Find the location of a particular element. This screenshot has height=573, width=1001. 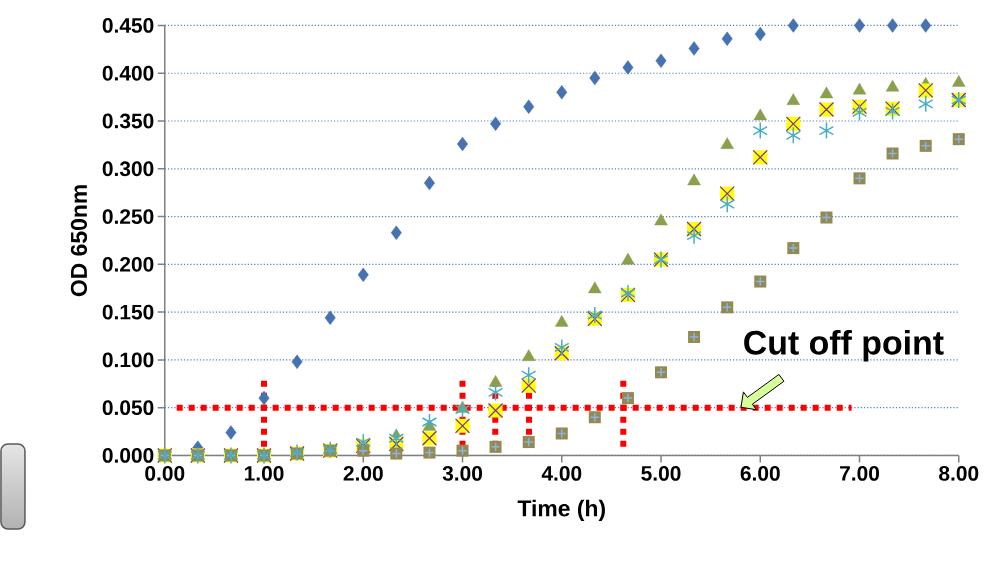

x-tick-label: 8.00 is located at coordinates (959, 473).